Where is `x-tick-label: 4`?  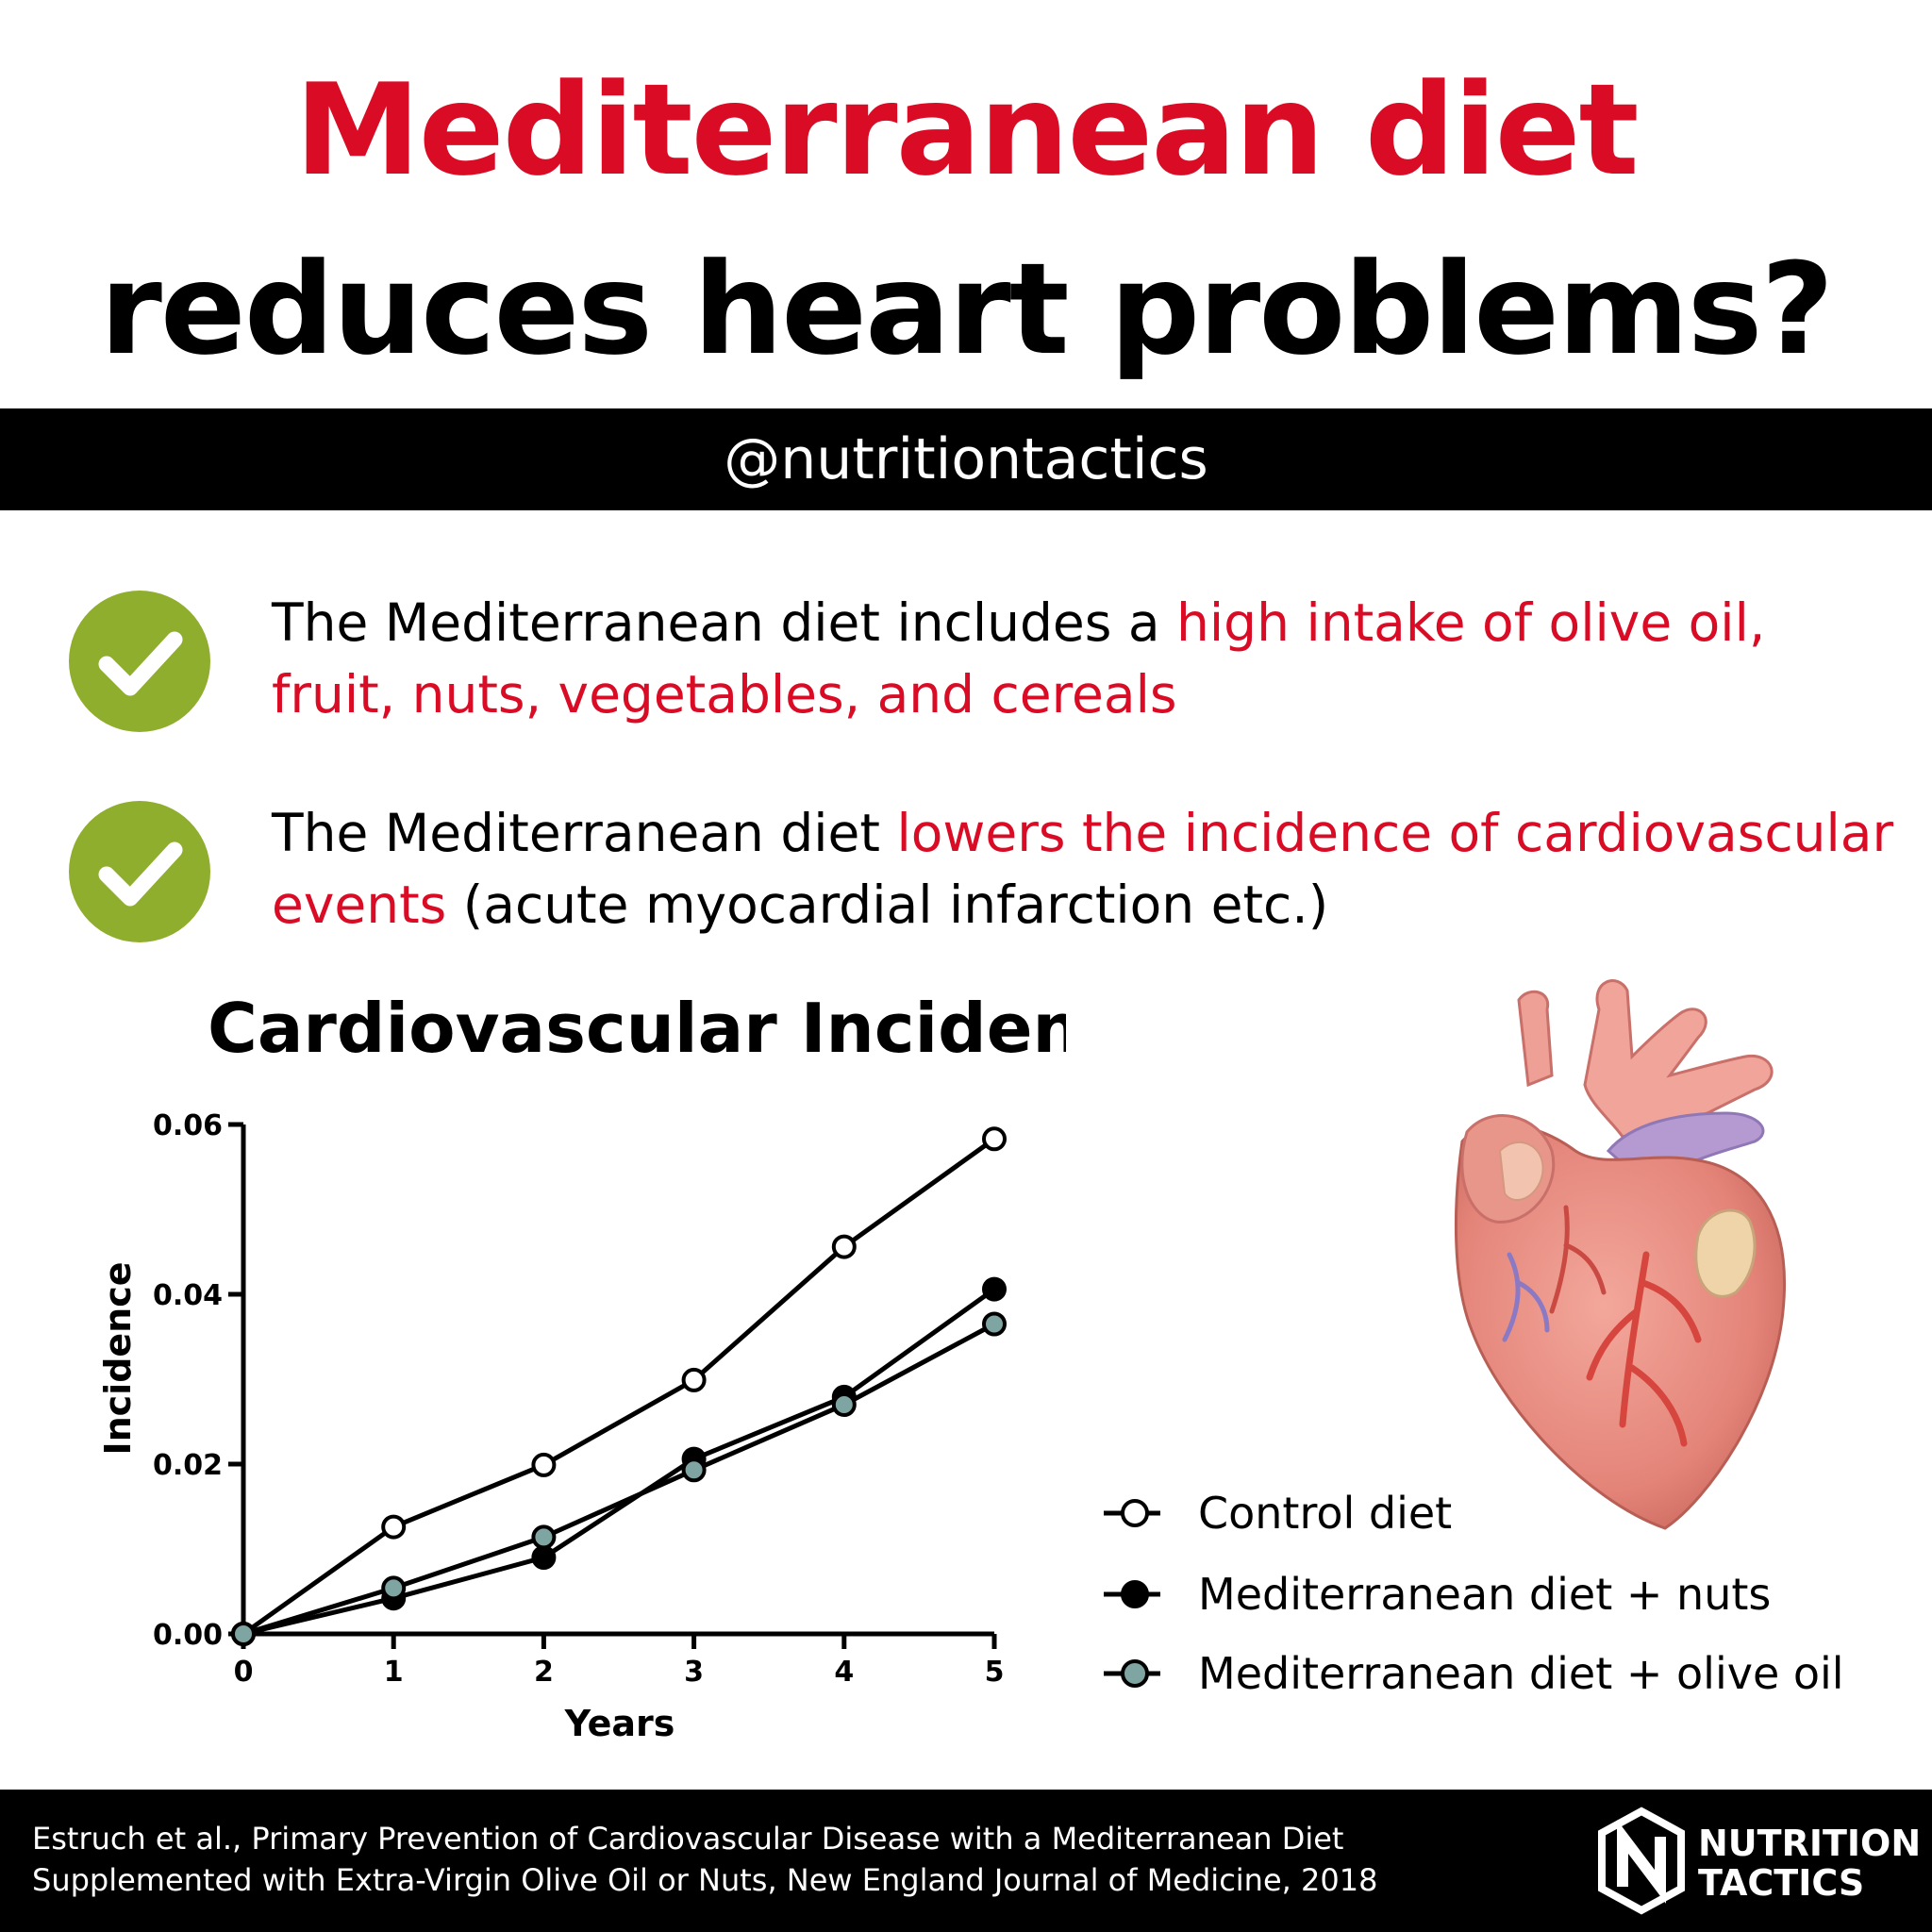 x-tick-label: 4 is located at coordinates (844, 1672).